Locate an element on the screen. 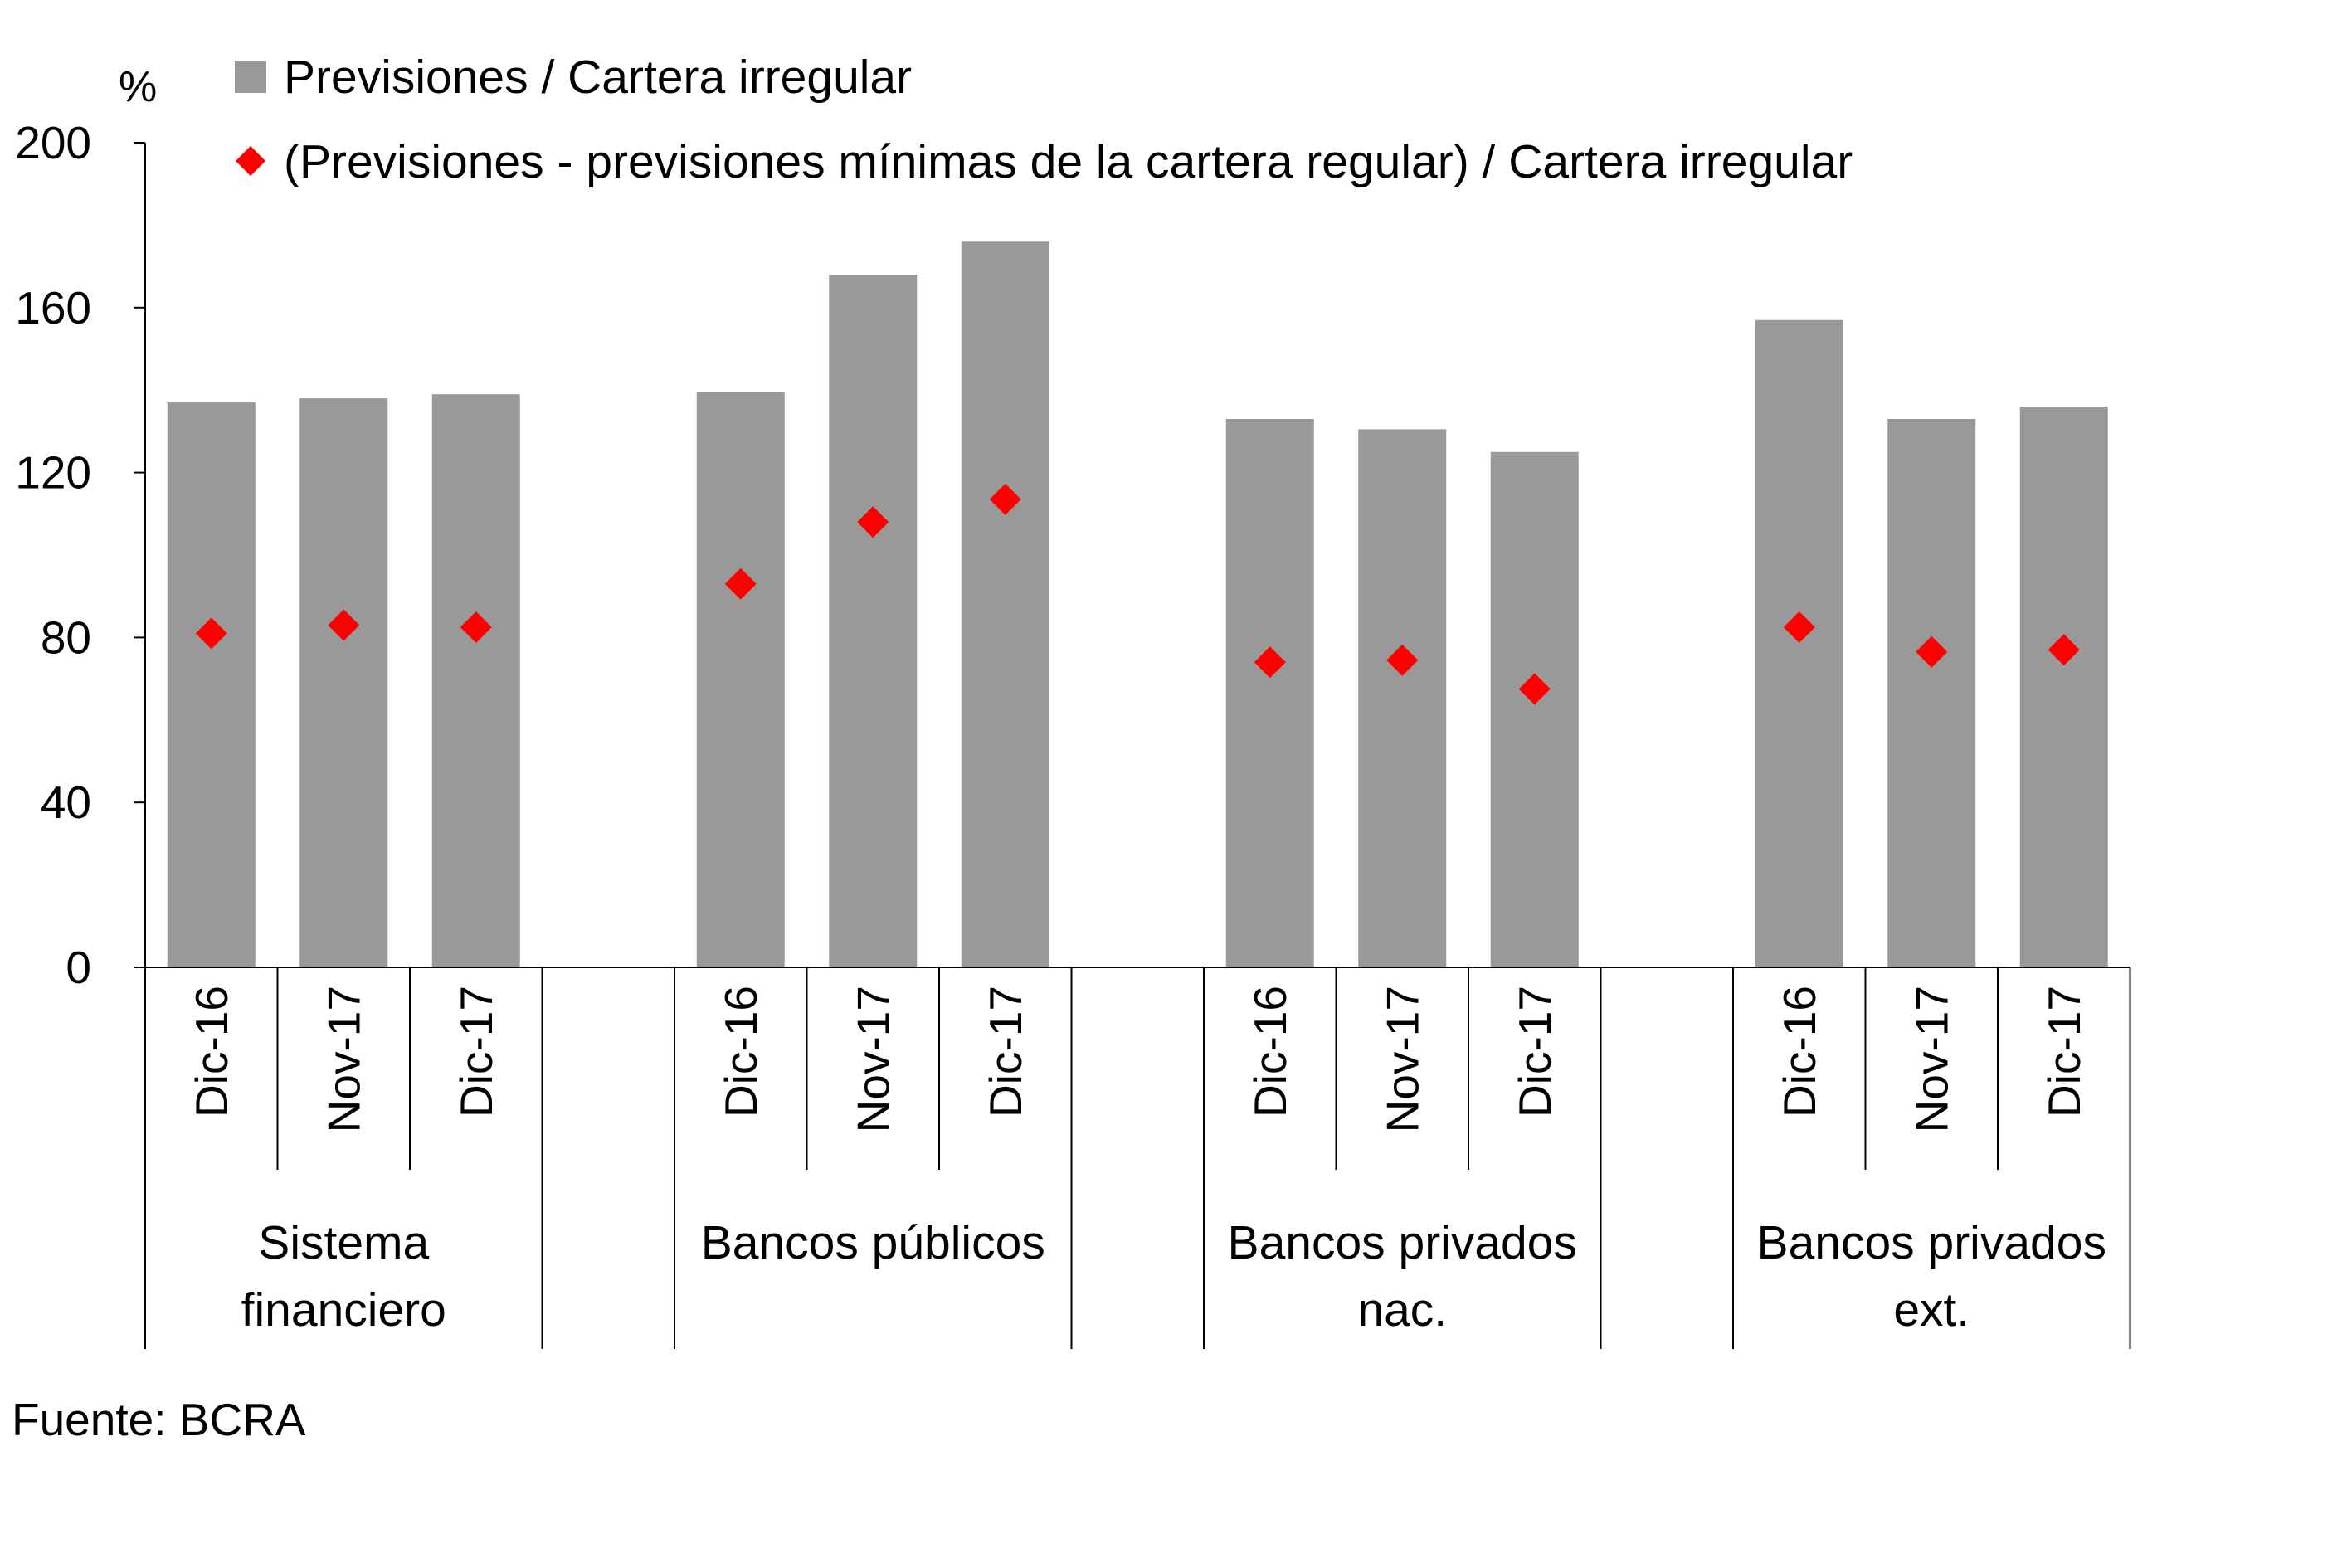  group-label: financiero is located at coordinates (343, 1310).